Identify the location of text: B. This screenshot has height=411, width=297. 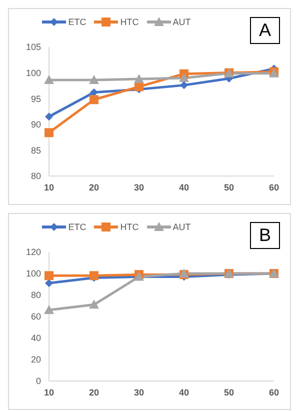
(265, 235).